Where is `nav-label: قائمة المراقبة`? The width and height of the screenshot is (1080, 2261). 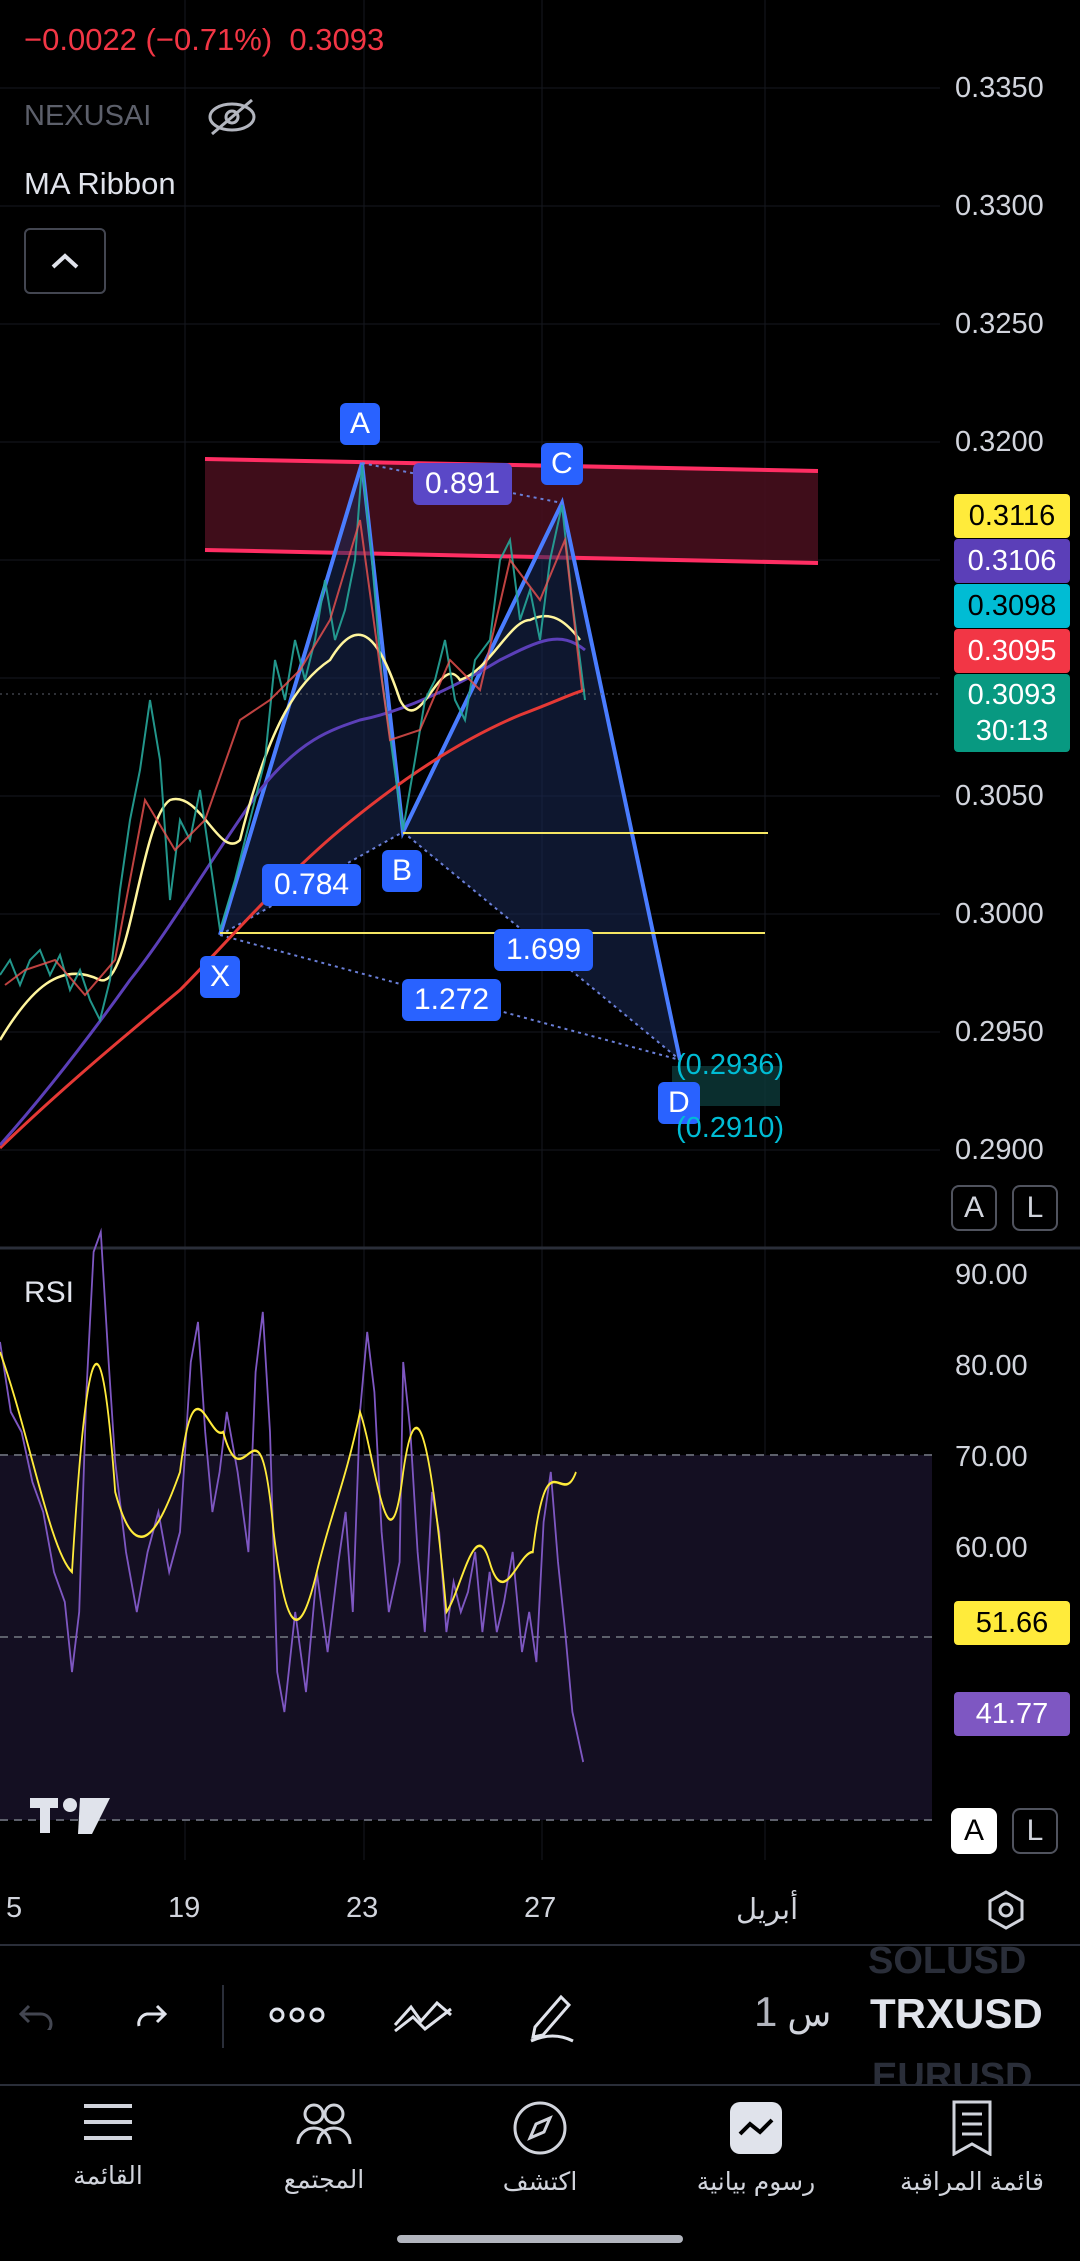 nav-label: قائمة المراقبة is located at coordinates (972, 2182).